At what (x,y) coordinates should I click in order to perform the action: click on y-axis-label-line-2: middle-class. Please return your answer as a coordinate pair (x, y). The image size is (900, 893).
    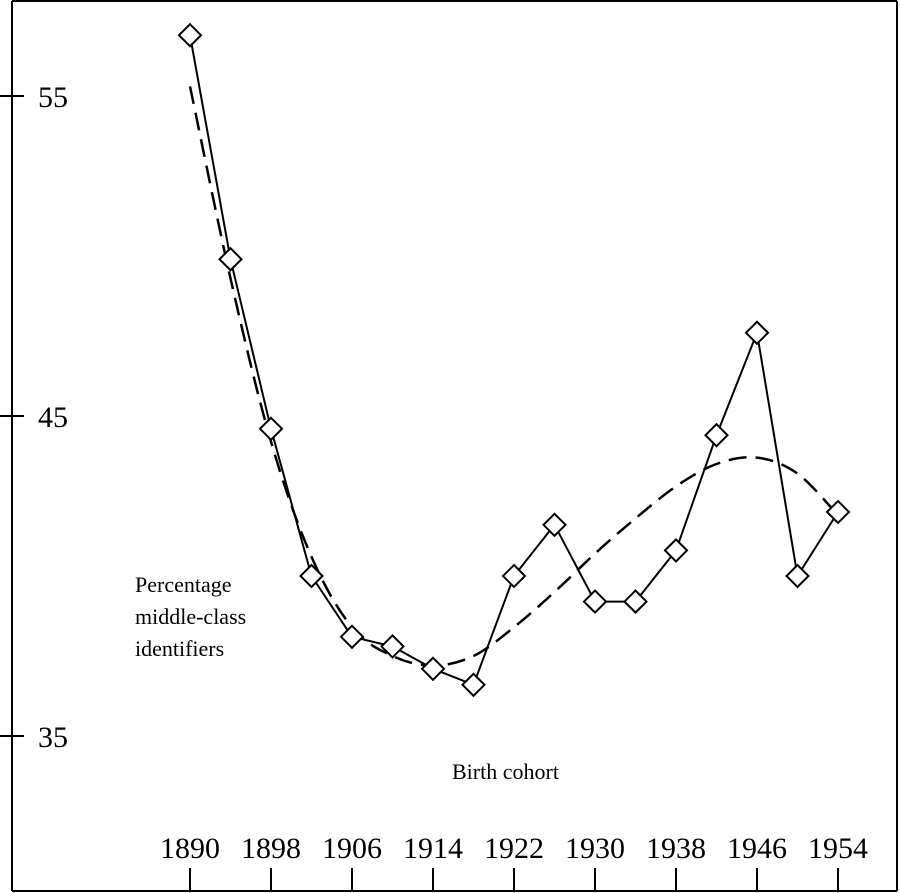
    Looking at the image, I should click on (190, 616).